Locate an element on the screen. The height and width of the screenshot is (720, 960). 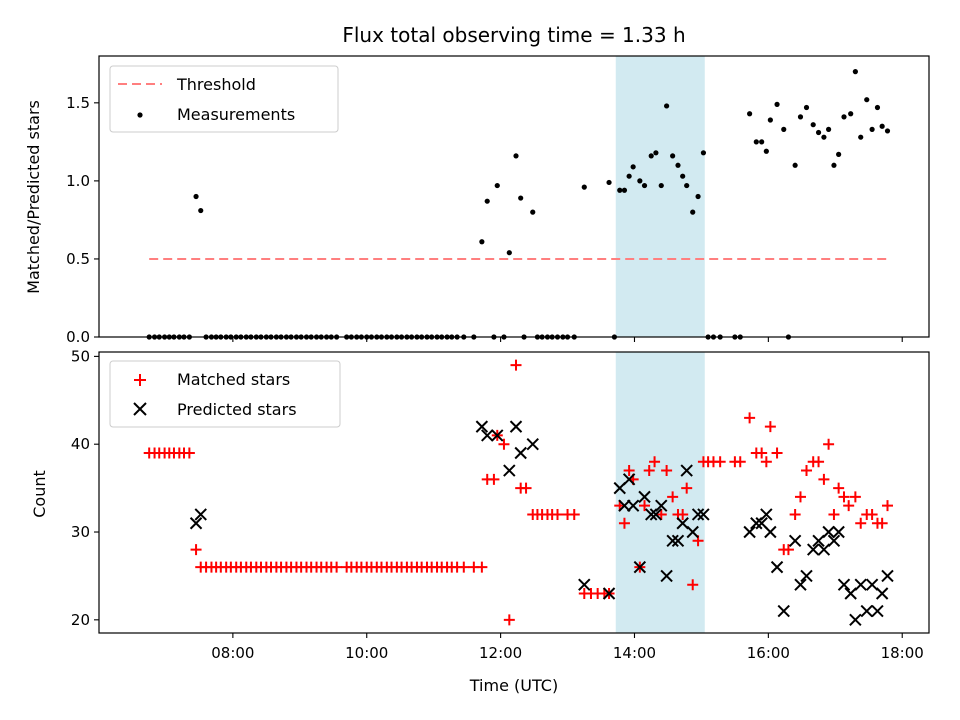
bottom-x-ticks: 08:00 10:00 12:00 14:00 16:00 18:00 is located at coordinates (567, 647).